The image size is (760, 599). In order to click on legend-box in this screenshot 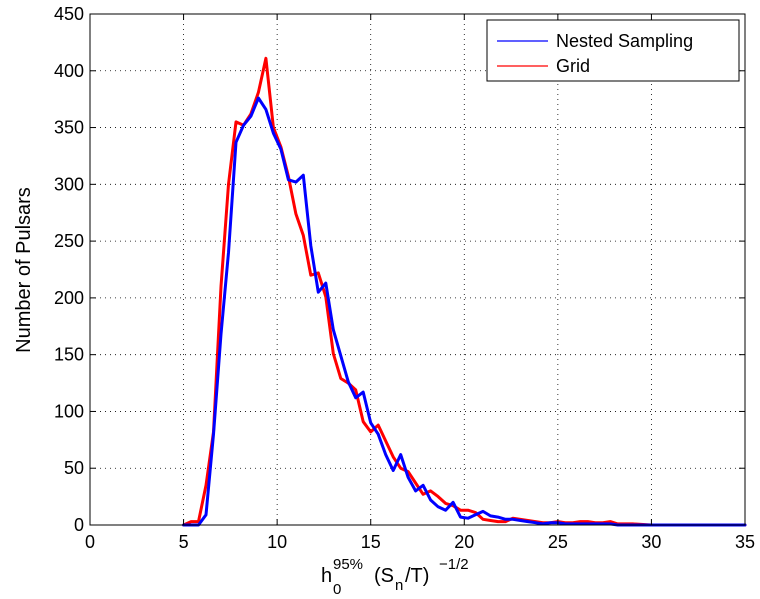, I will do `click(613, 50)`.